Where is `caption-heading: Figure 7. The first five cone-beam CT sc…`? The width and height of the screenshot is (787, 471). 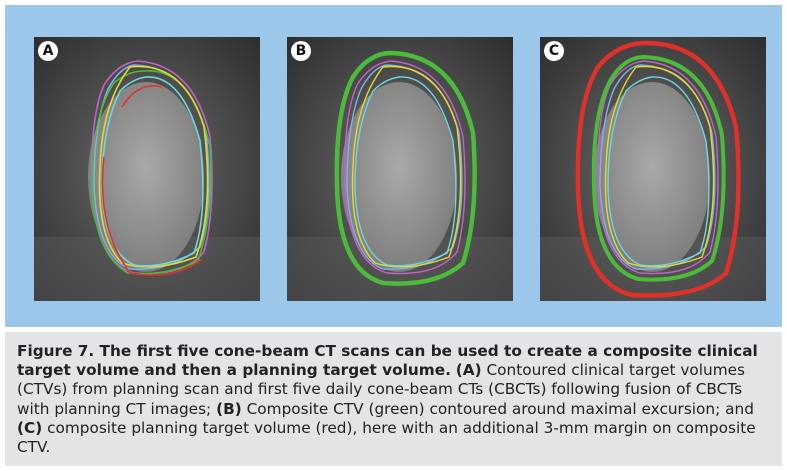 caption-heading: Figure 7. The first five cone-beam CT sc… is located at coordinates (387, 361).